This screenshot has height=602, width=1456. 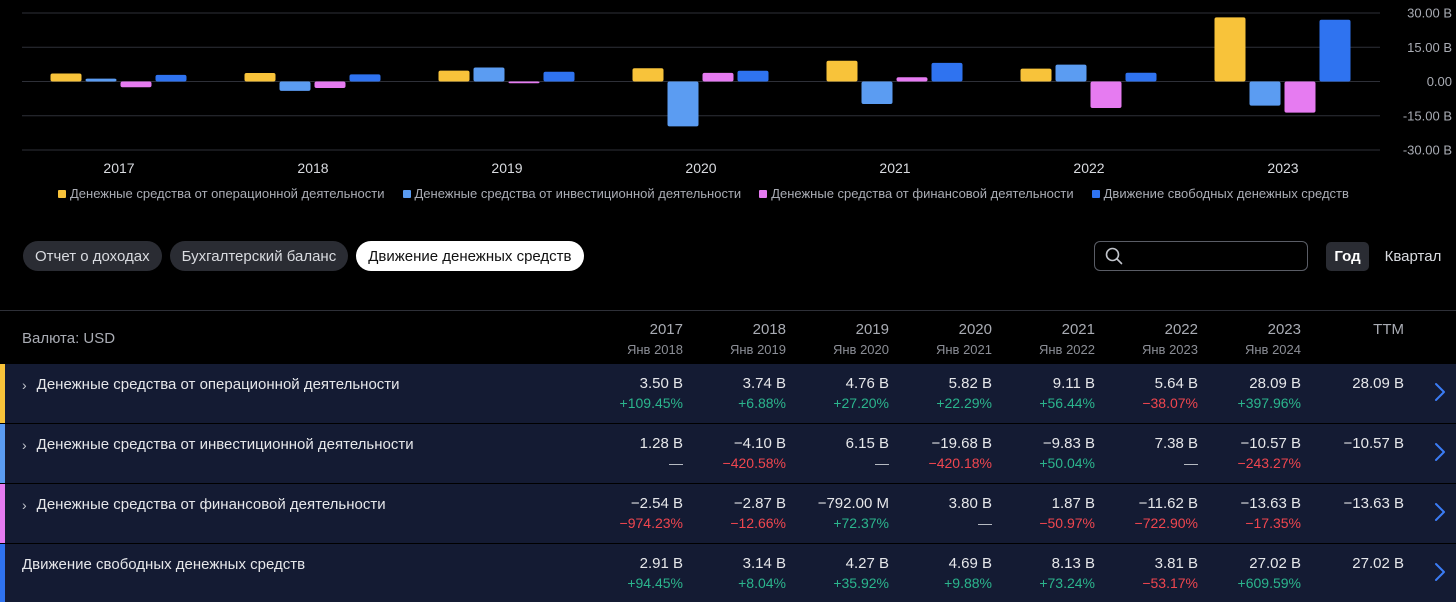 I want to click on cell-change: —, so click(x=1191, y=463).